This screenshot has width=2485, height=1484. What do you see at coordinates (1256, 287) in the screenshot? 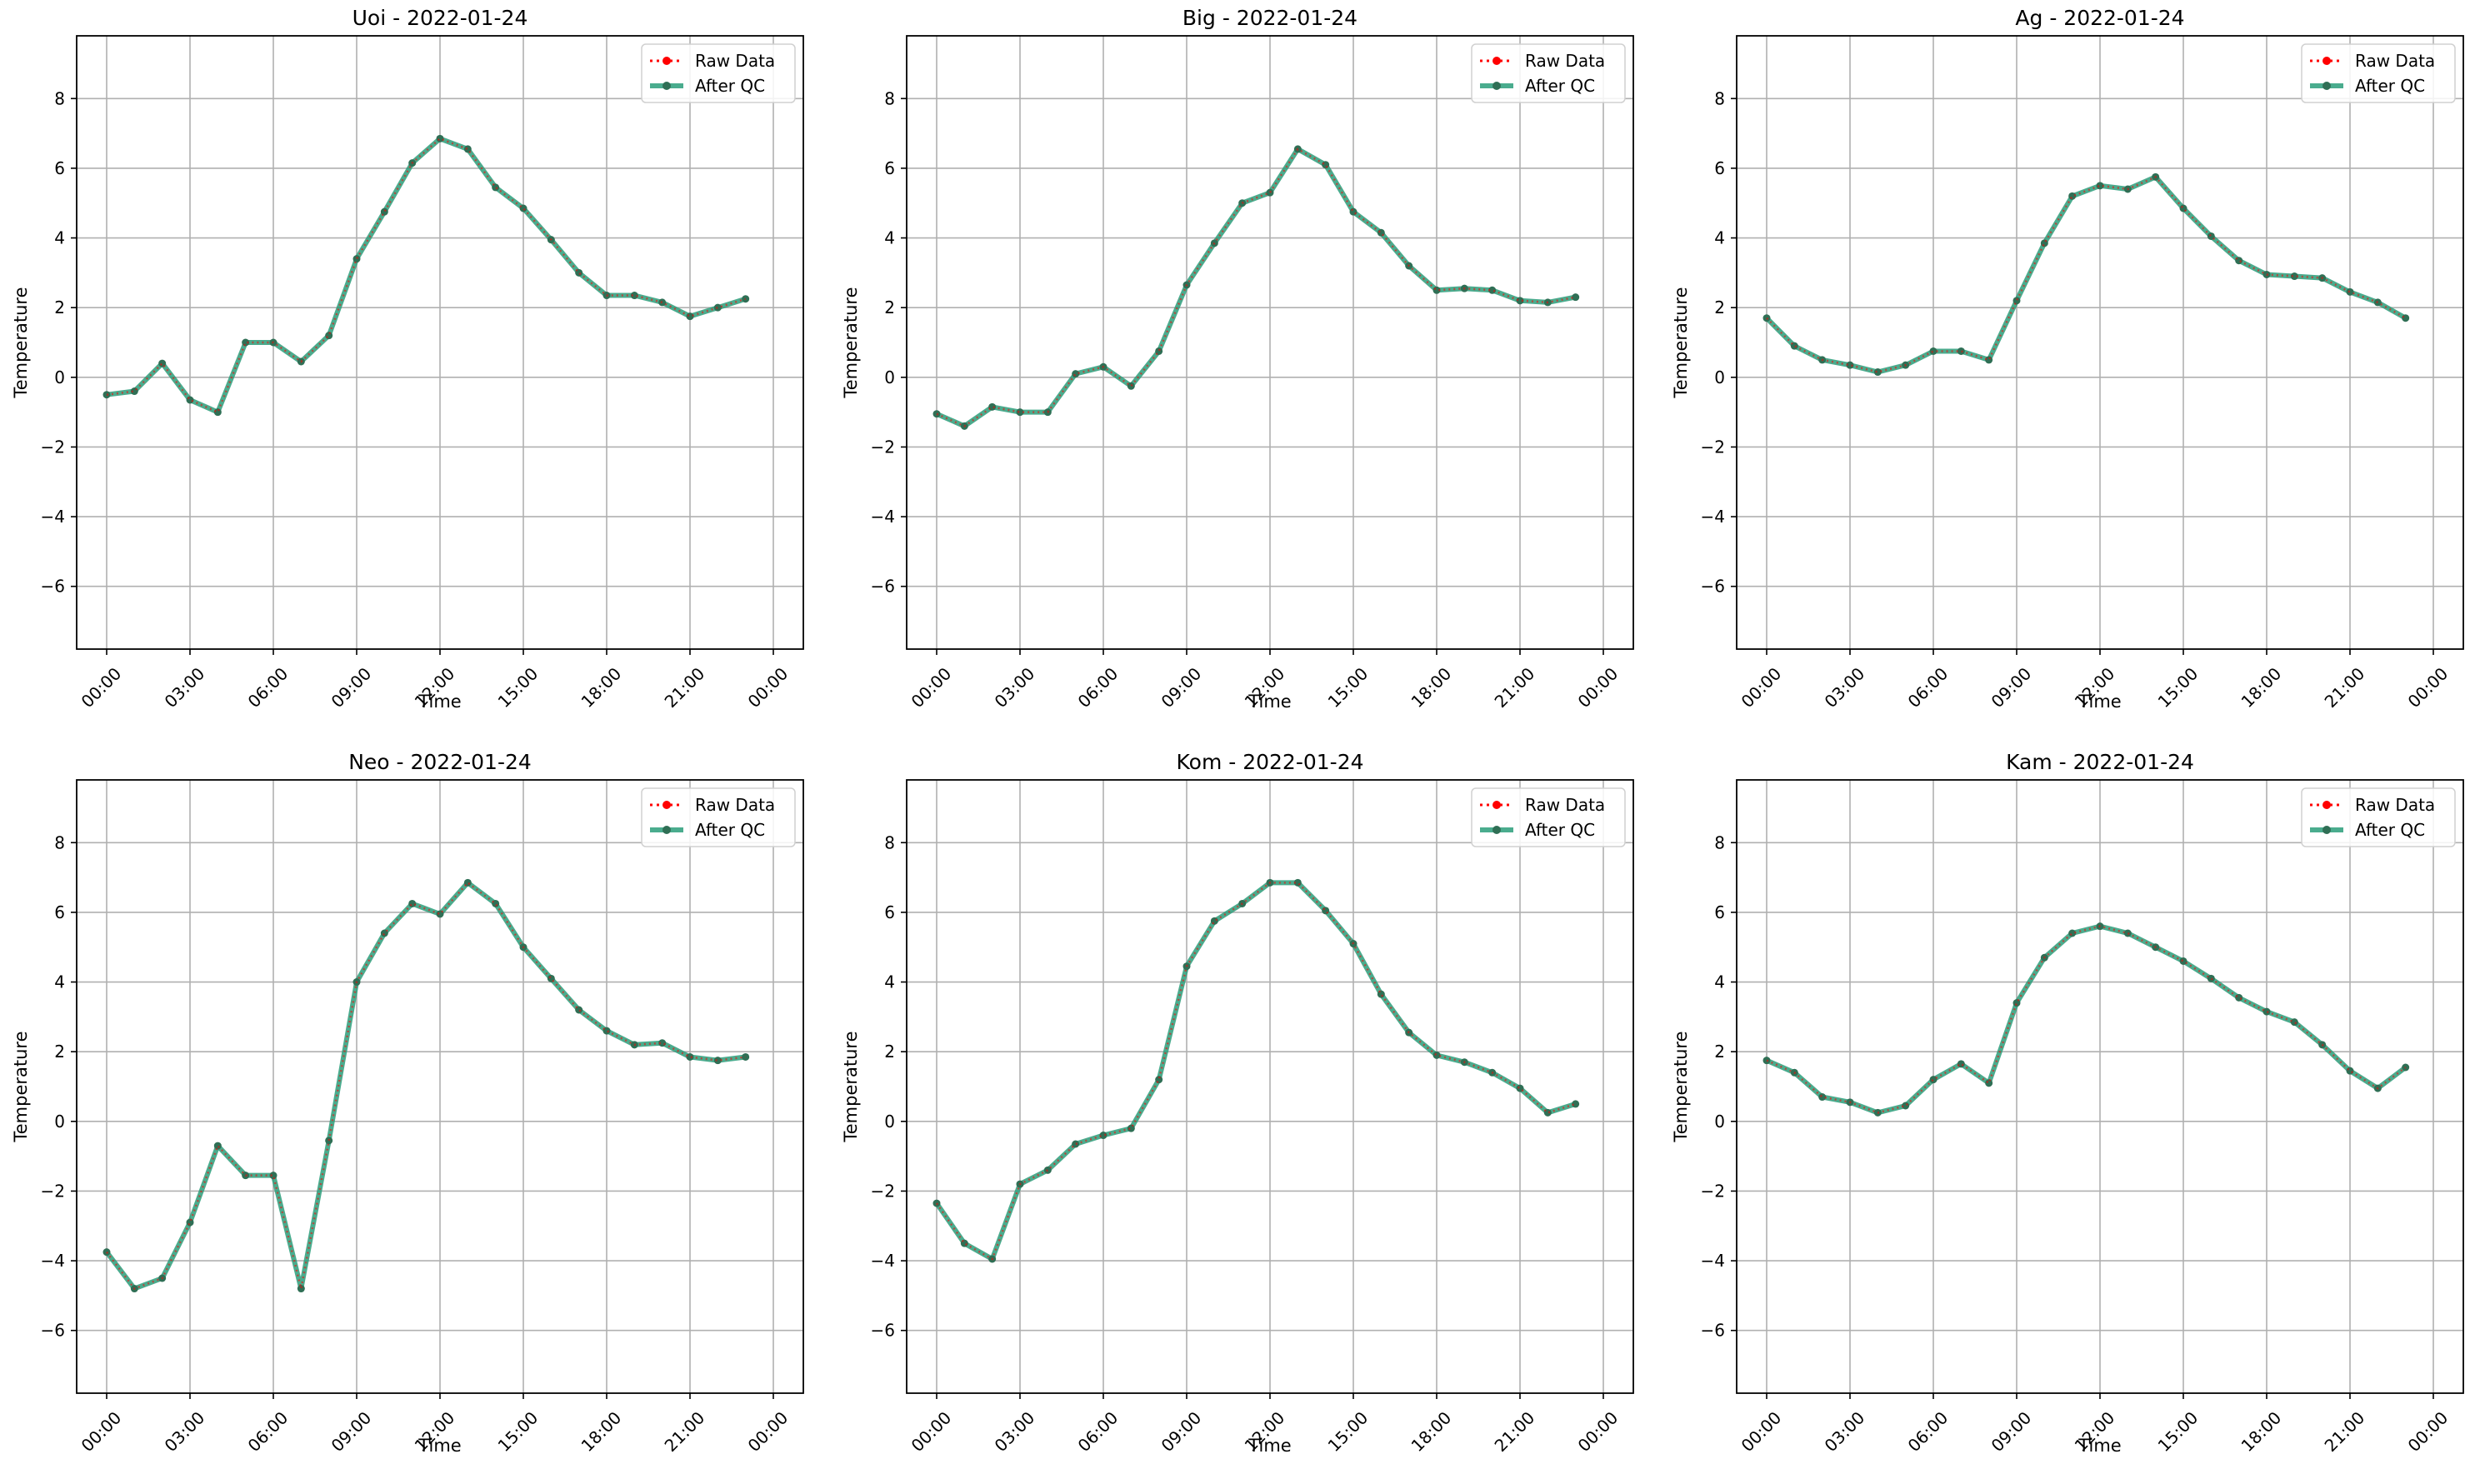
I see `raw-data-line` at bounding box center [1256, 287].